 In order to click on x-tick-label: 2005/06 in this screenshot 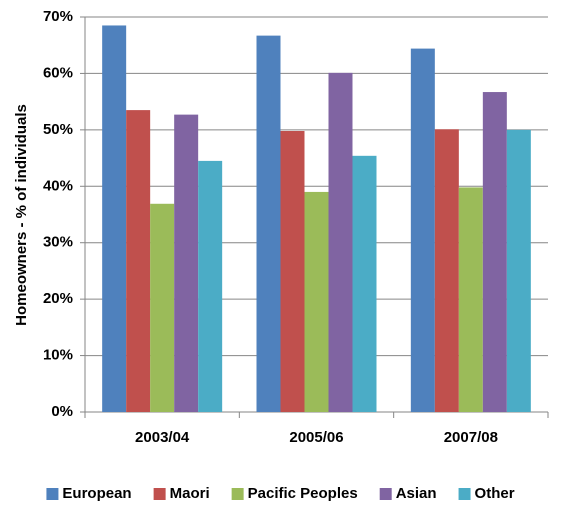, I will do `click(316, 437)`.